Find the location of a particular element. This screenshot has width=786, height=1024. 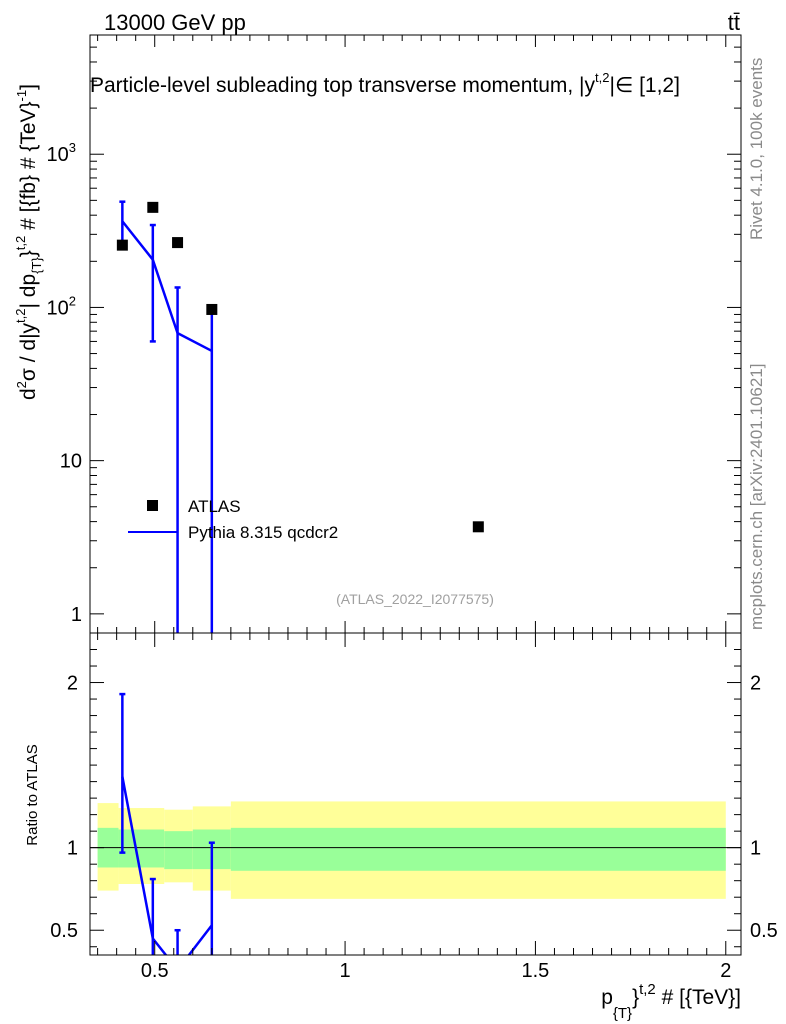

ylabel-d: t,2 is located at coordinates (20, 316).